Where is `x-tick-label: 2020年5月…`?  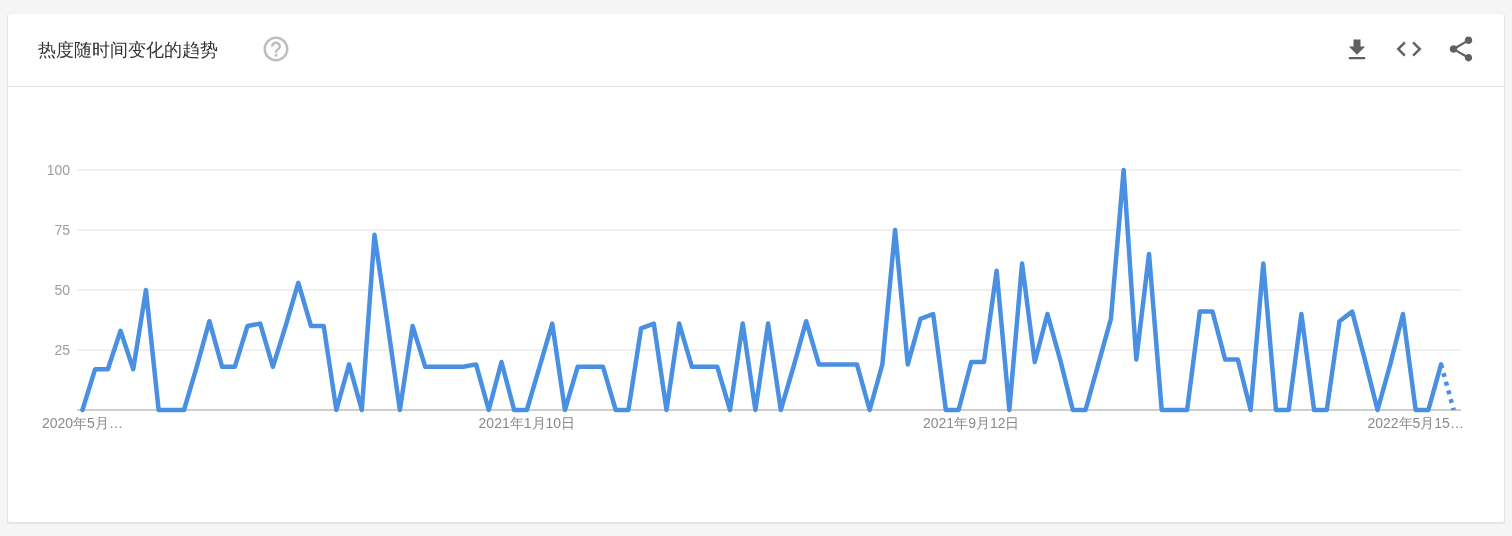
x-tick-label: 2020年5月… is located at coordinates (82, 423).